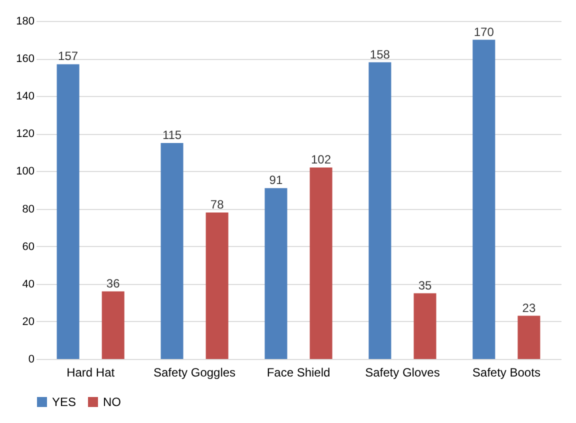 The image size is (576, 423). What do you see at coordinates (529, 307) in the screenshot?
I see `data-label: 23` at bounding box center [529, 307].